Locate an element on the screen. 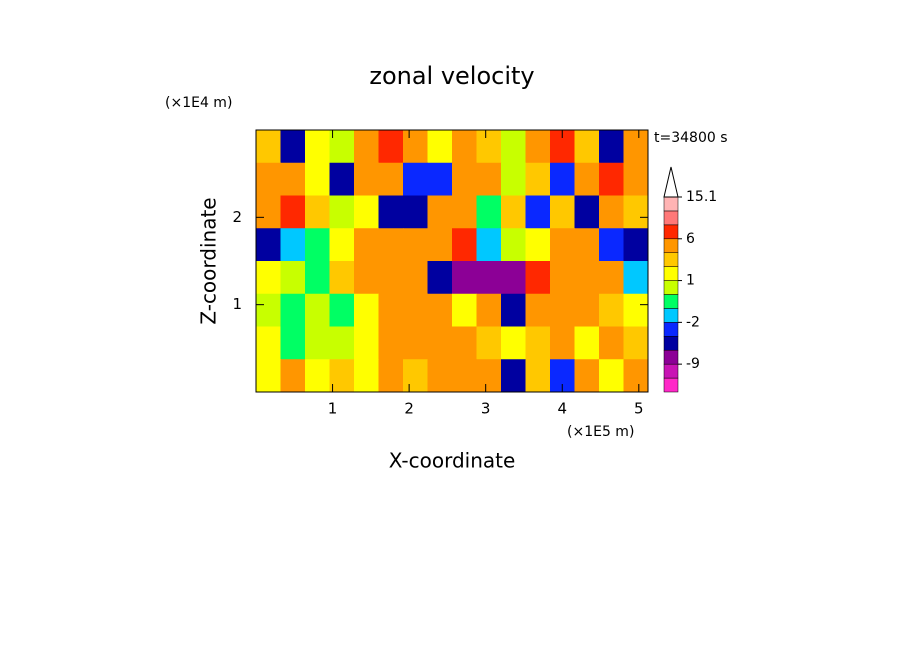  y-tick-label: 1 is located at coordinates (237, 304).